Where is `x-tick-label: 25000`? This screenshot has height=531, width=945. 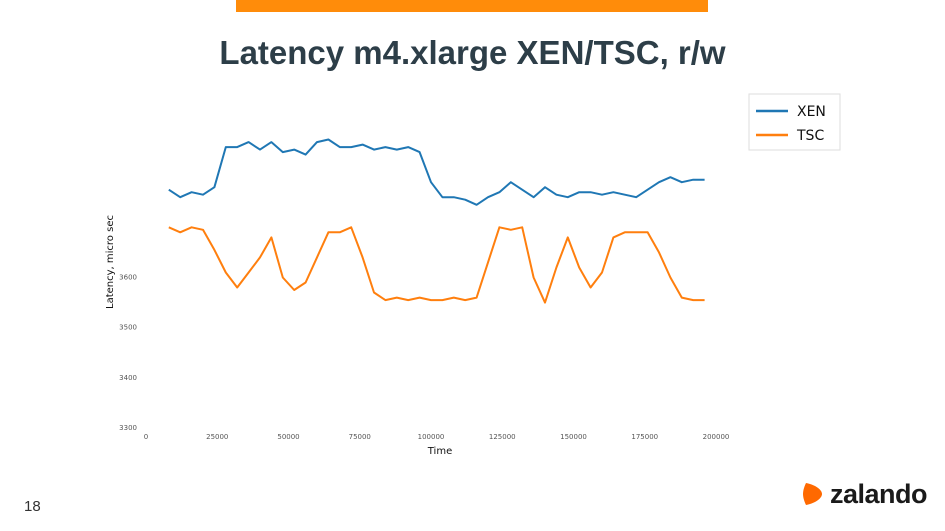 x-tick-label: 25000 is located at coordinates (217, 437).